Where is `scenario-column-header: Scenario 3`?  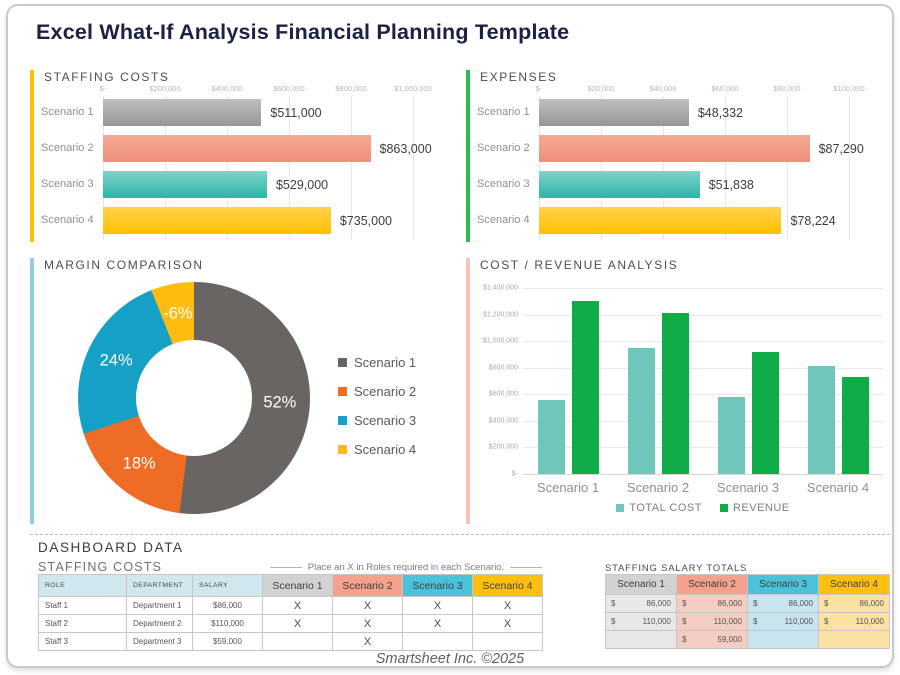 scenario-column-header: Scenario 3 is located at coordinates (437, 585).